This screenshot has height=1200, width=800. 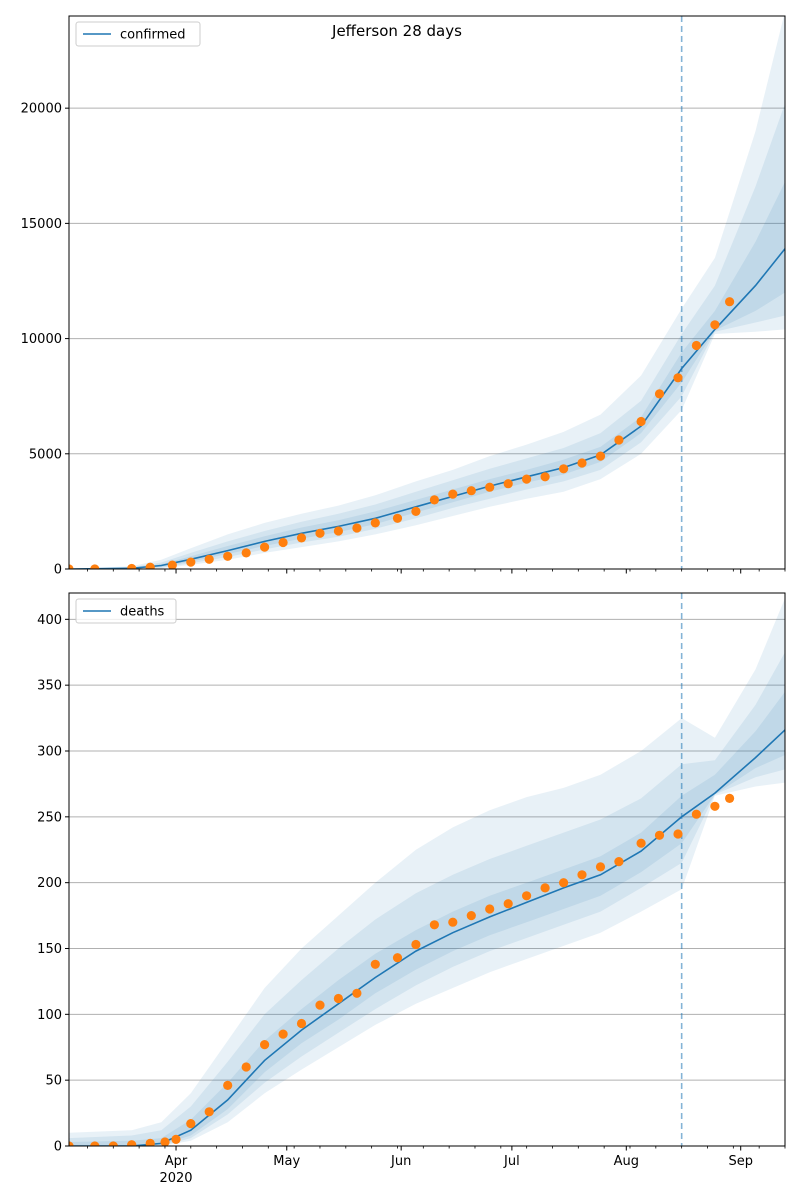 I want to click on y-tick-label: 100, so click(x=49, y=1015).